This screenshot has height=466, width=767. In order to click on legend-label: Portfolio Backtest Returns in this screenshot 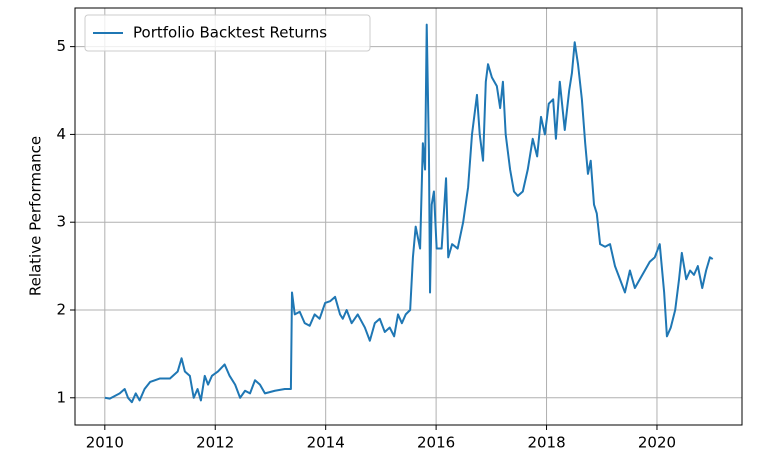, I will do `click(230, 33)`.